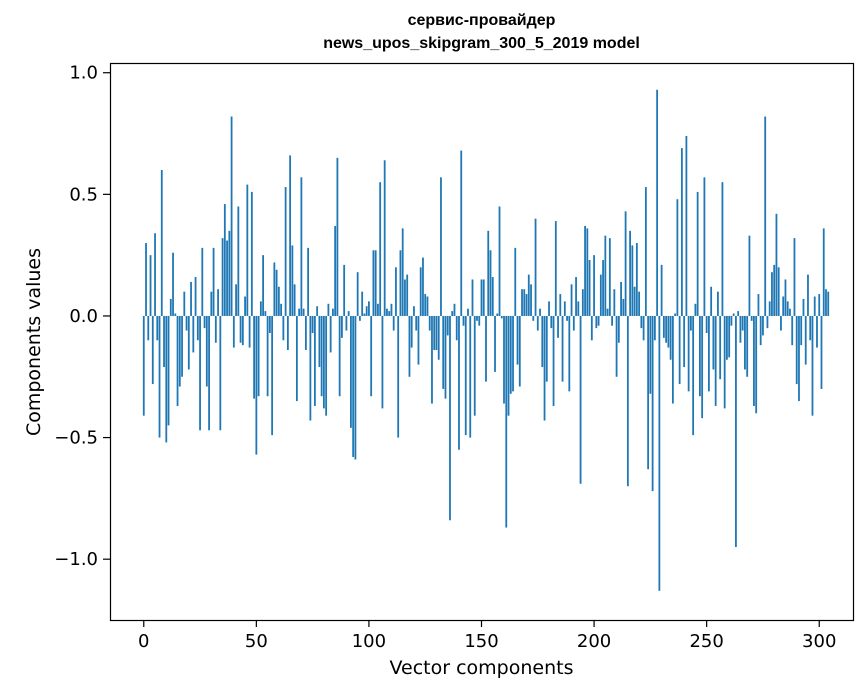  I want to click on x-axis-ticks: 0 50 100 150 200 250 300, so click(487, 636).